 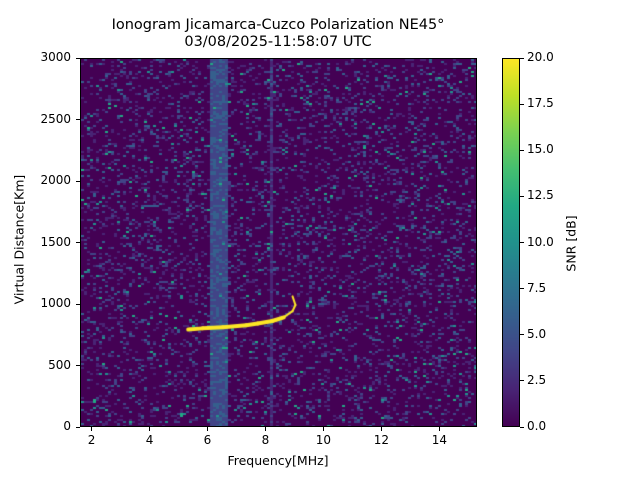 I want to click on colorbar-tick-label: 0.0, so click(x=537, y=426).